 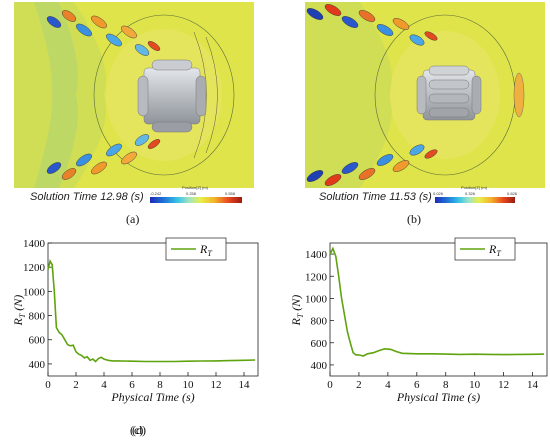 I want to click on colorbar-min-b: 0.026, so click(x=438, y=193).